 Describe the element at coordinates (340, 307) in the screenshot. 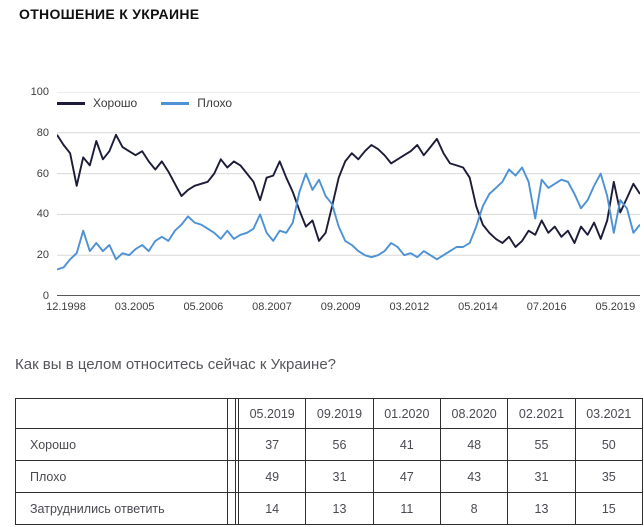

I see `x-tick-label: 09.2009` at that location.